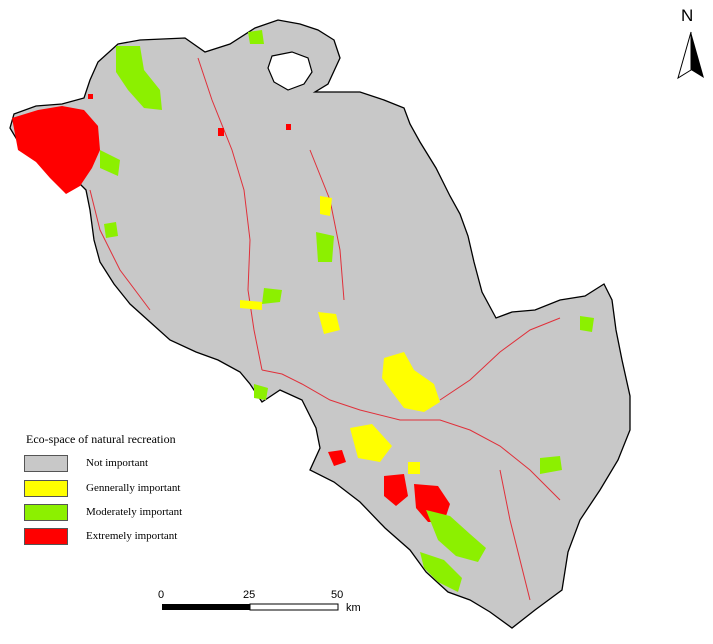 The height and width of the screenshot is (644, 713). Describe the element at coordinates (261, 392) in the screenshot. I see `moderate-zone-southwest` at that location.